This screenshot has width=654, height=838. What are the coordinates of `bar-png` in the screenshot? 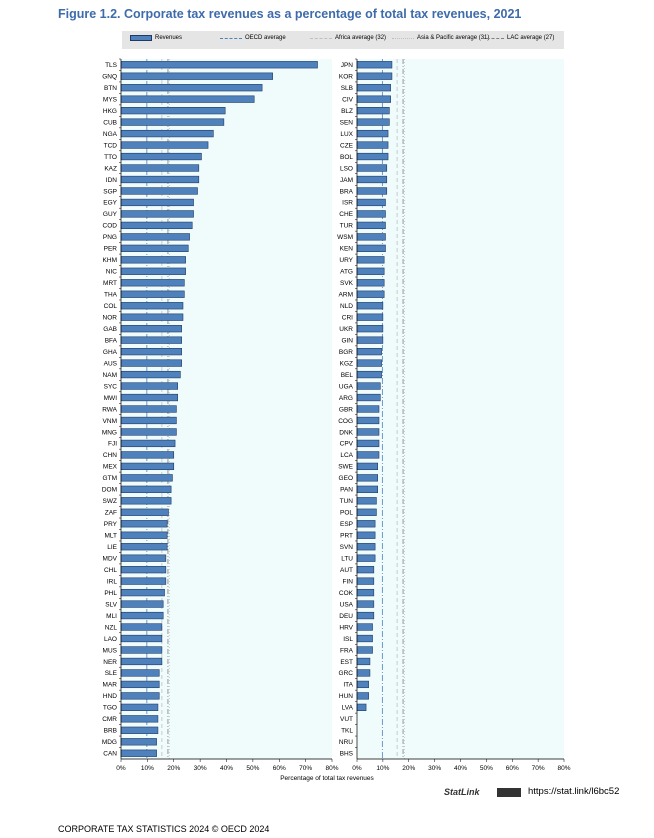 It's located at (155, 237).